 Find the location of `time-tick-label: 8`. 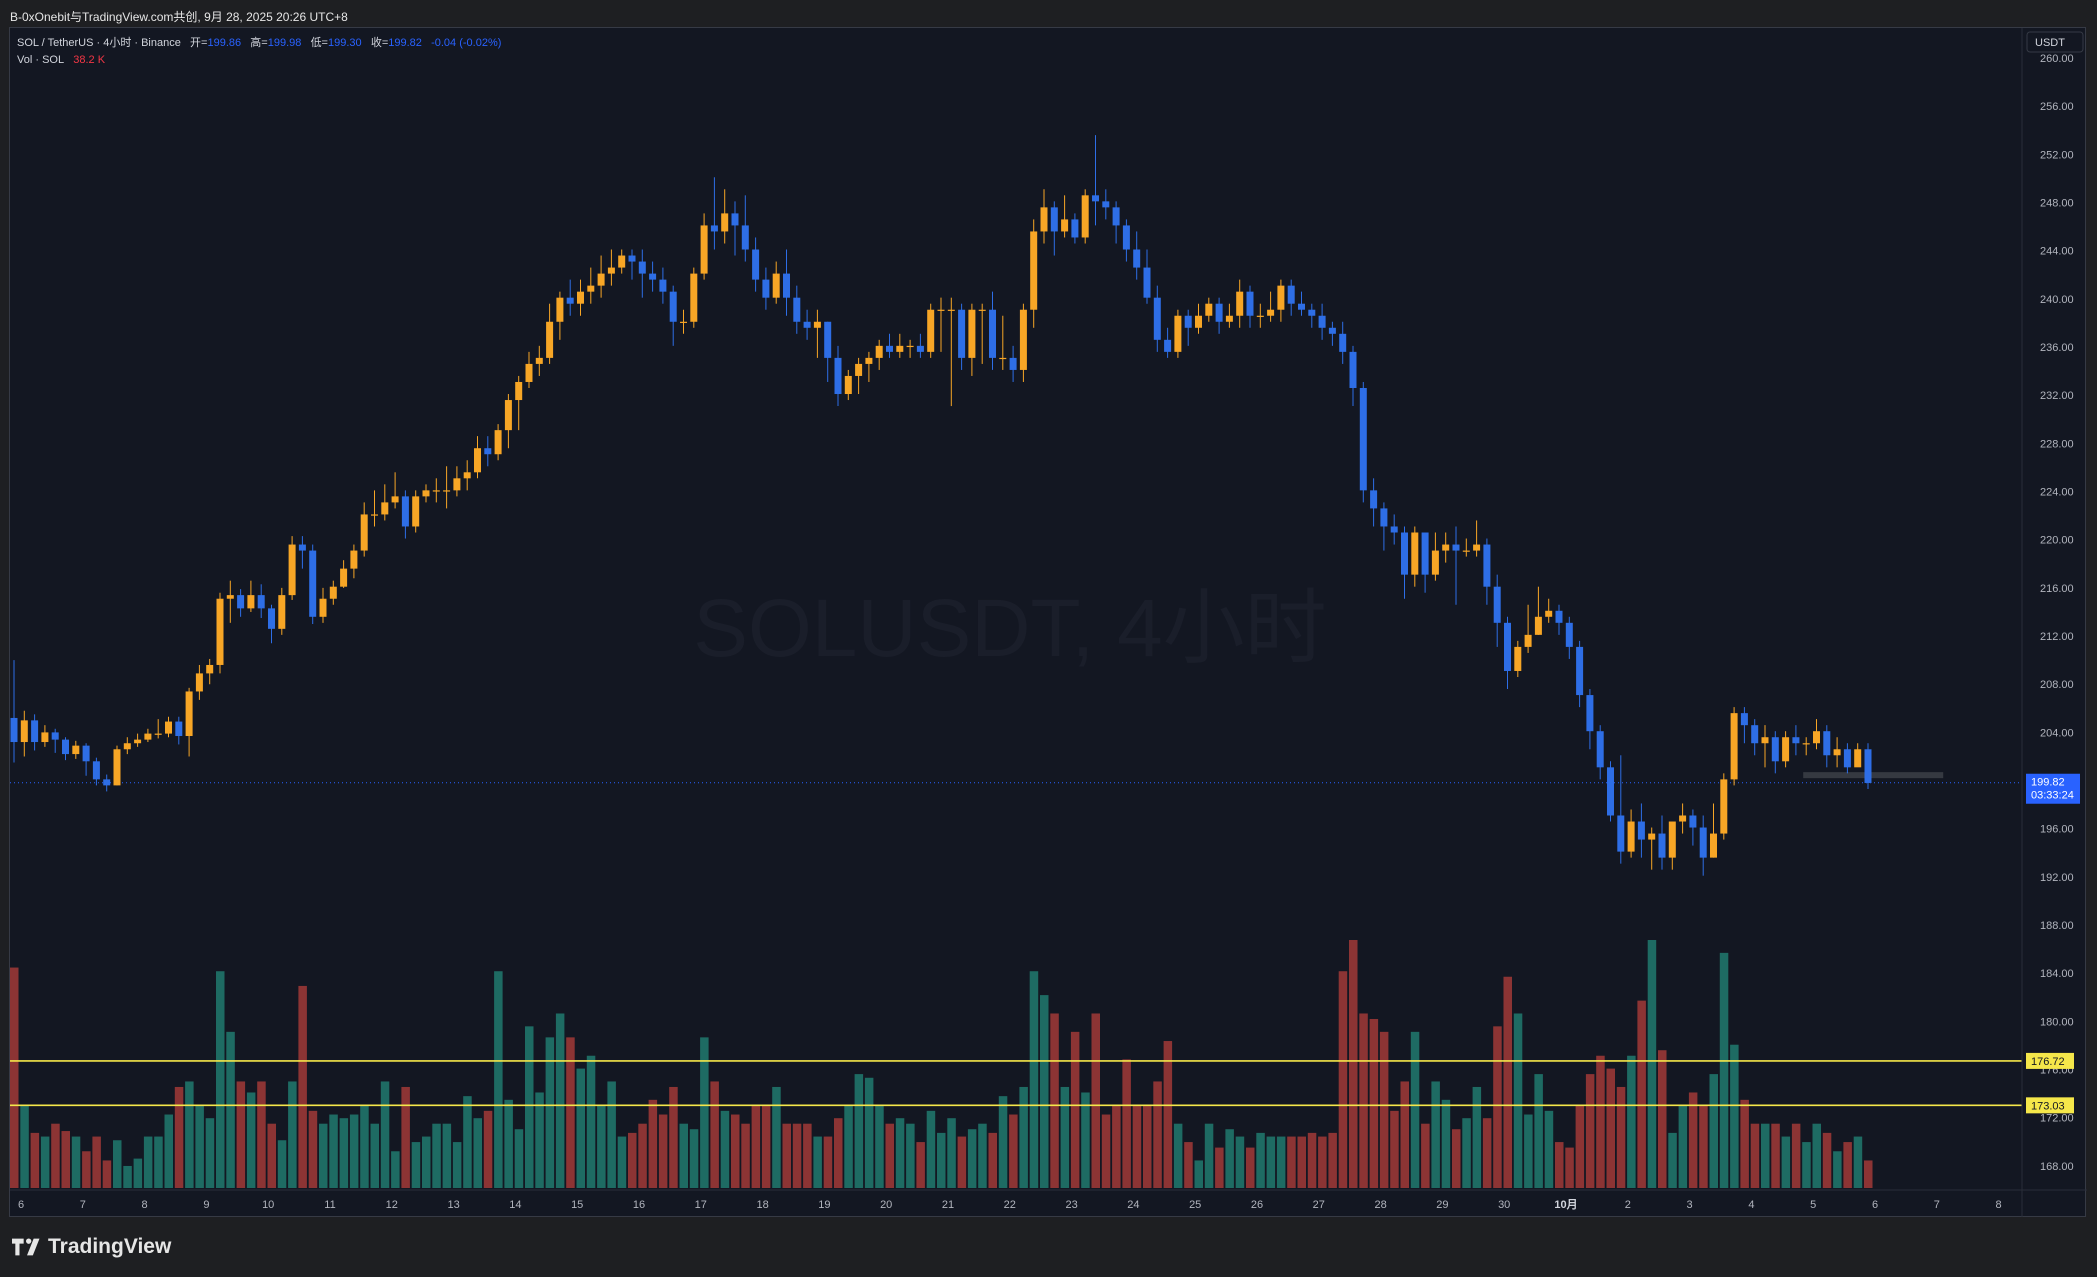

time-tick-label: 8 is located at coordinates (145, 1205).